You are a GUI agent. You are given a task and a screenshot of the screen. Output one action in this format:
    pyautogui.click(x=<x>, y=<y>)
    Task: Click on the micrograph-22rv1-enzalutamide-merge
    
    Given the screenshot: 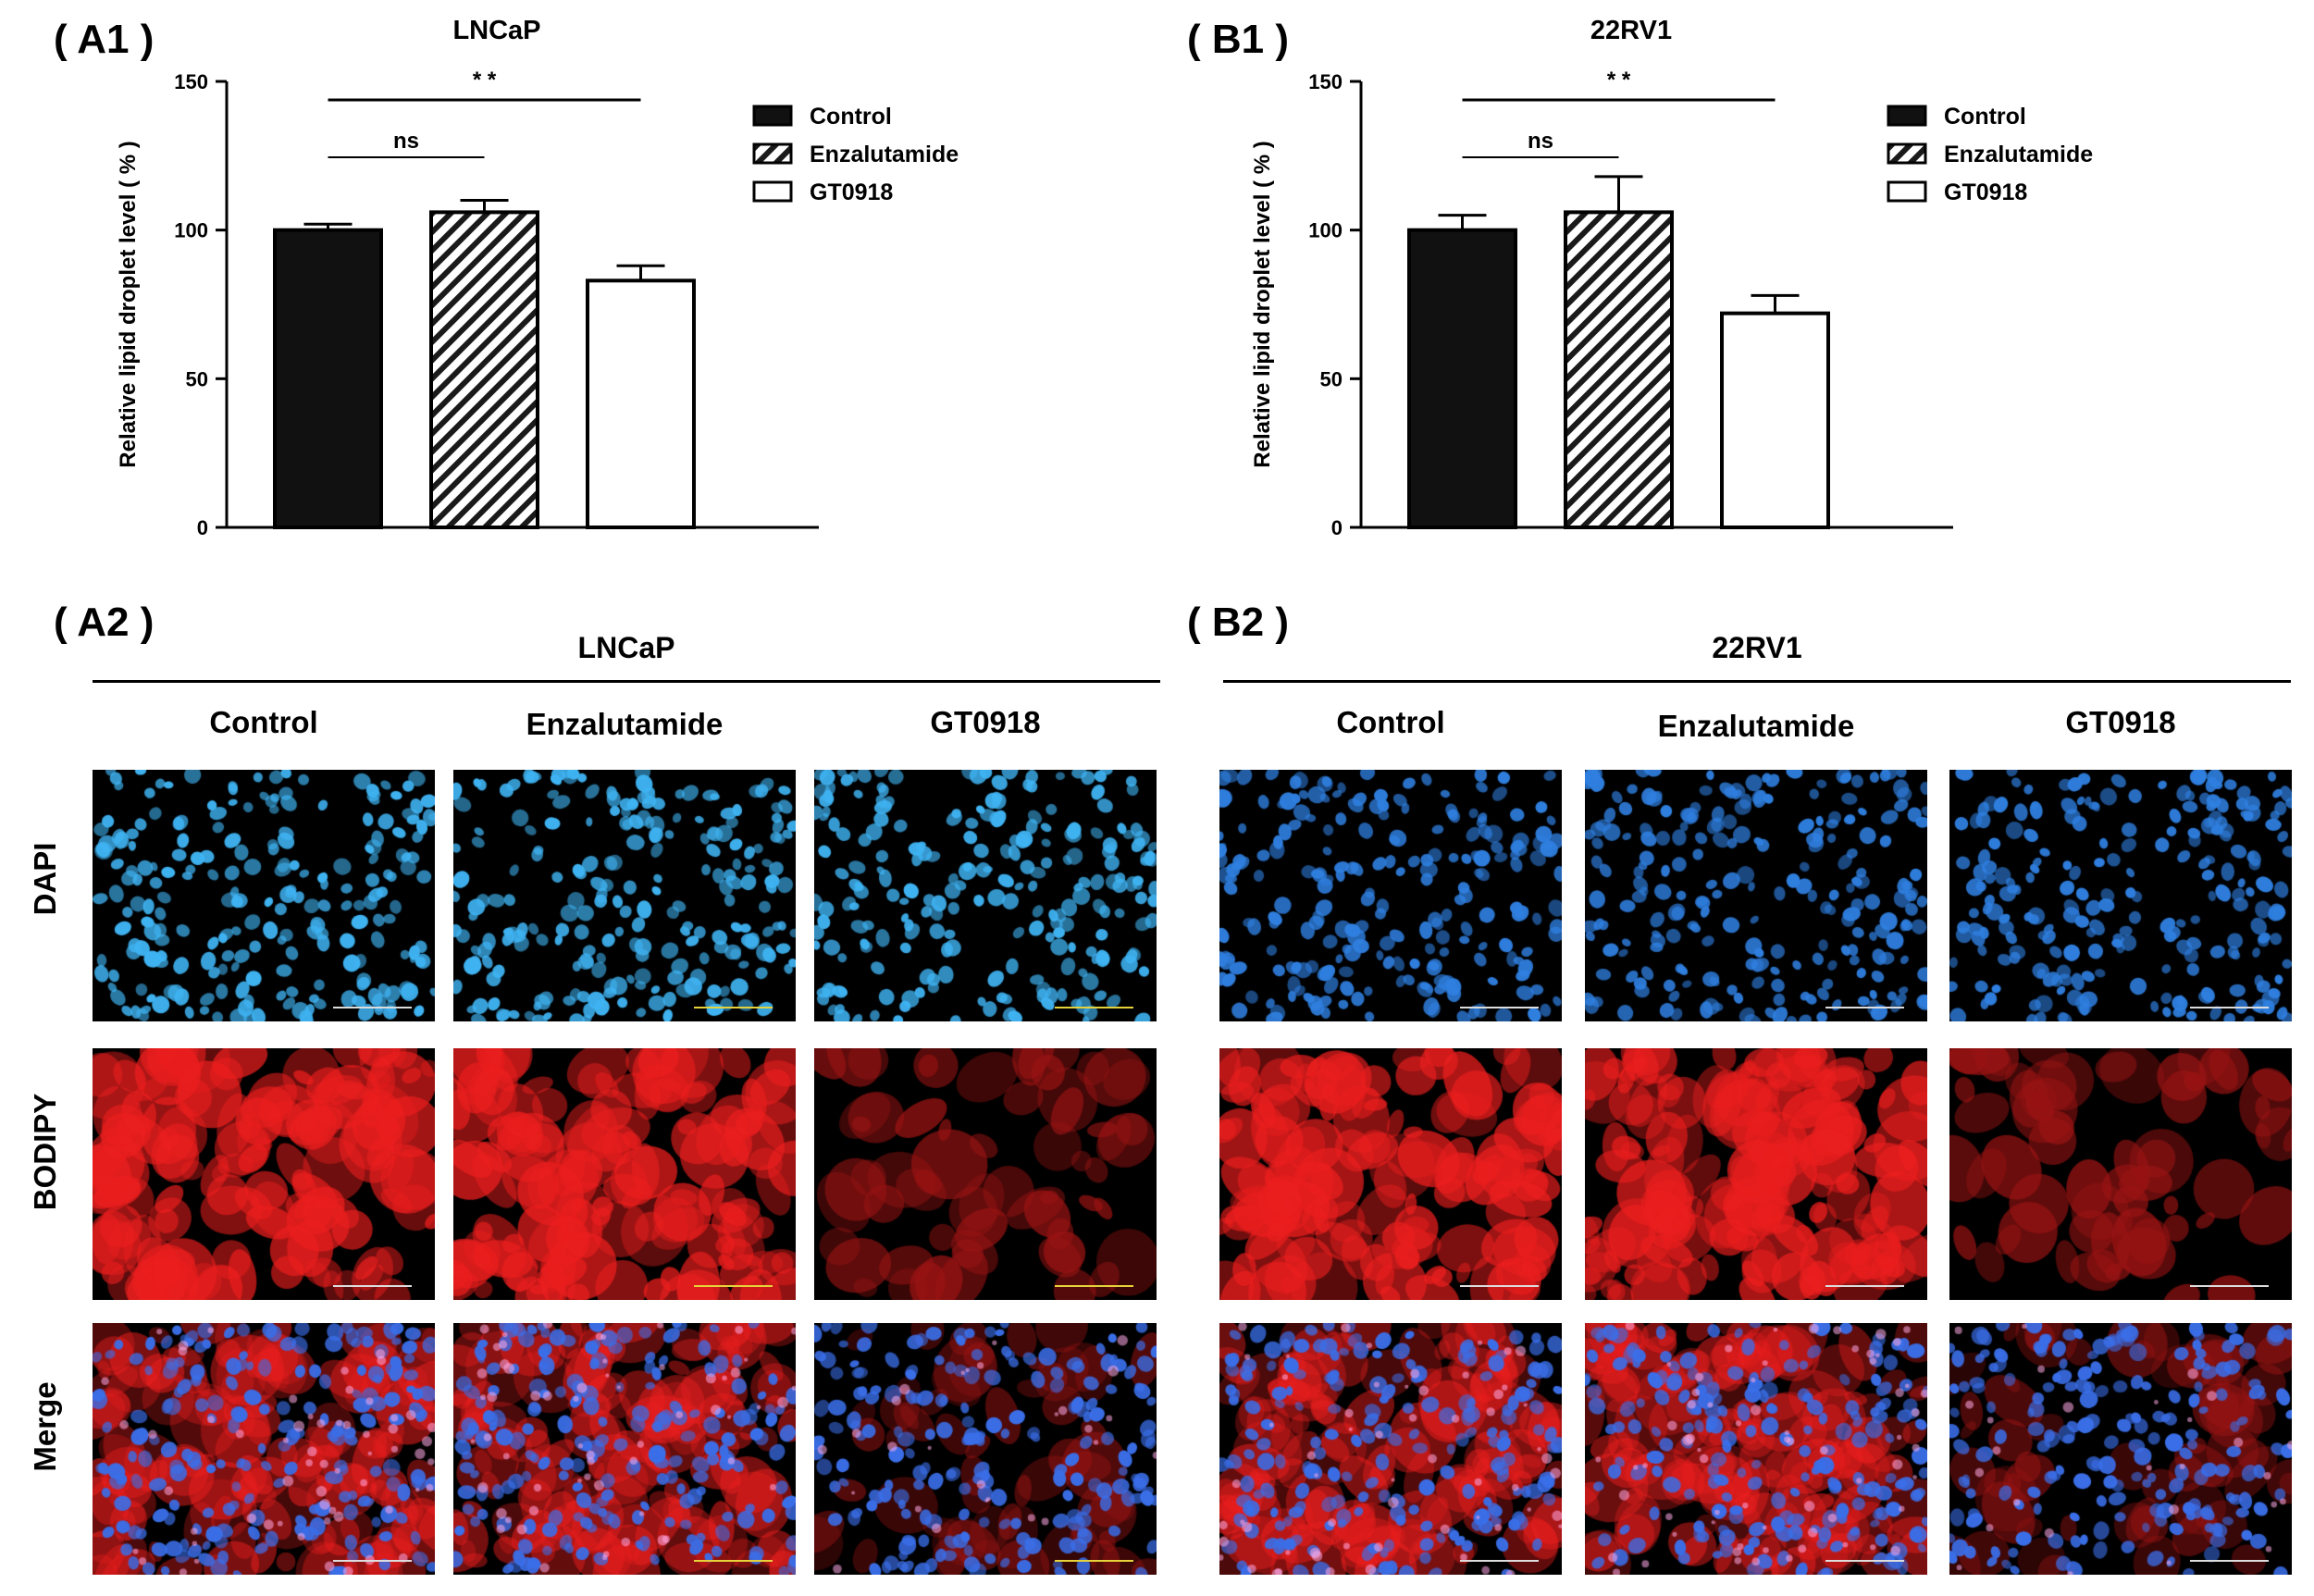 What is the action you would take?
    pyautogui.click(x=1756, y=1449)
    